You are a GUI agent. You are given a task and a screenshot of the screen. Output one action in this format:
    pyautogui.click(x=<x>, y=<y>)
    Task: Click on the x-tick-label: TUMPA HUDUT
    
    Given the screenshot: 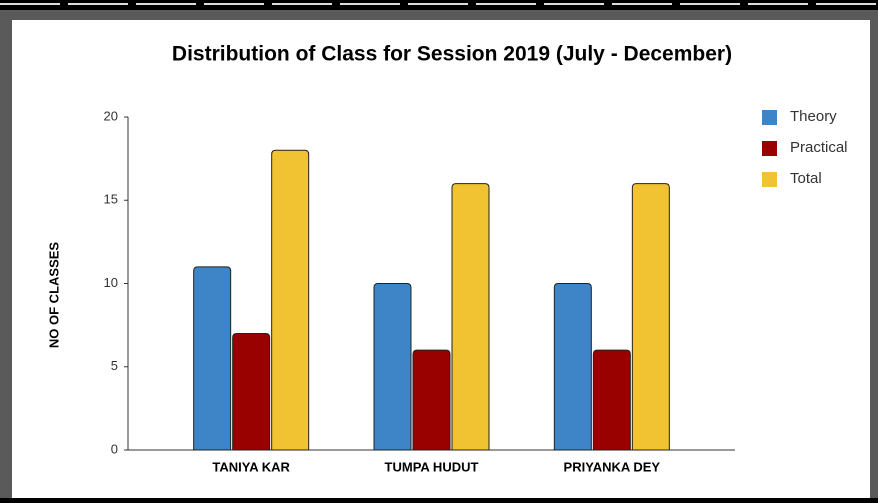 What is the action you would take?
    pyautogui.click(x=432, y=466)
    